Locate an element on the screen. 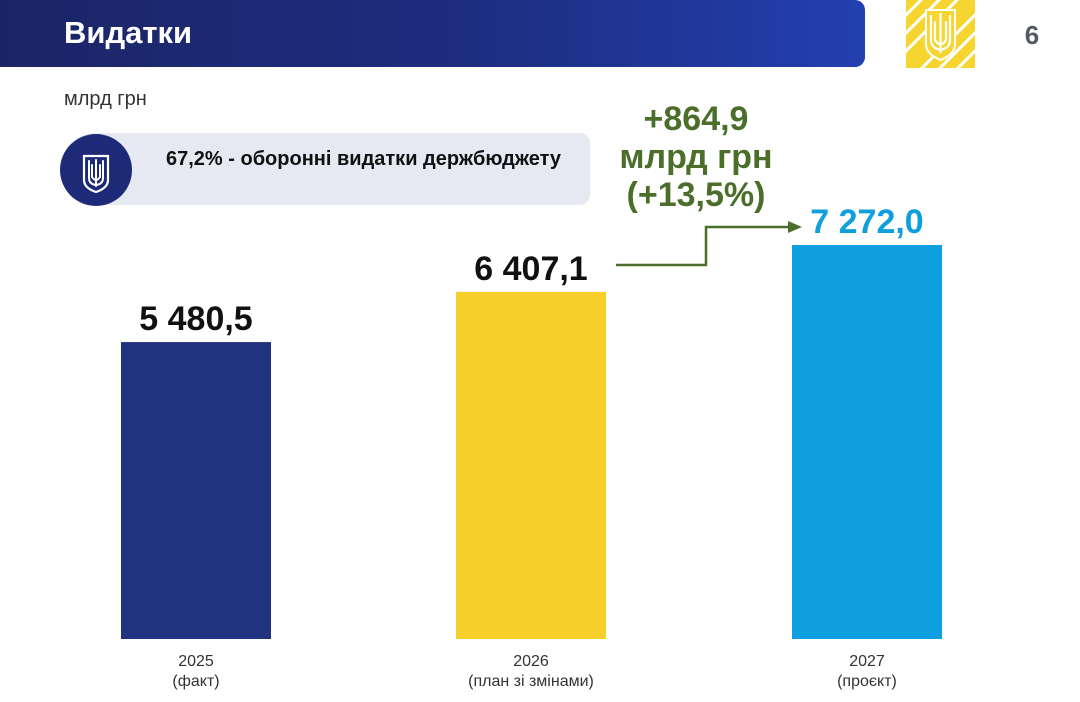  change-unit: млрд грн is located at coordinates (696, 157).